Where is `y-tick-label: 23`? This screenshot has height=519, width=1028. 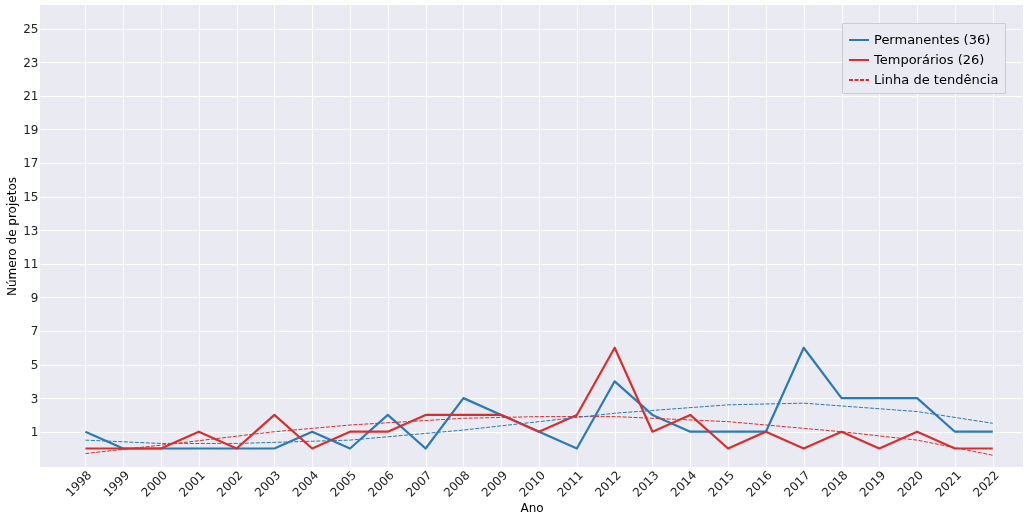
y-tick-label: 23 is located at coordinates (31, 62).